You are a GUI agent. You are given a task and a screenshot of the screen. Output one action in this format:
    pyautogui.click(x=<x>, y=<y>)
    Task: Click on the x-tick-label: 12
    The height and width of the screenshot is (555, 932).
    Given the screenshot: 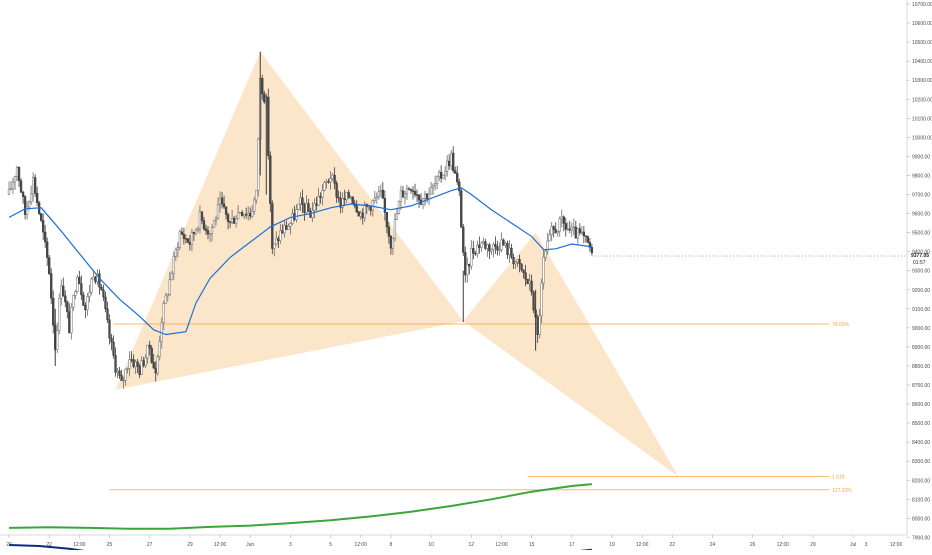 What is the action you would take?
    pyautogui.click(x=472, y=545)
    